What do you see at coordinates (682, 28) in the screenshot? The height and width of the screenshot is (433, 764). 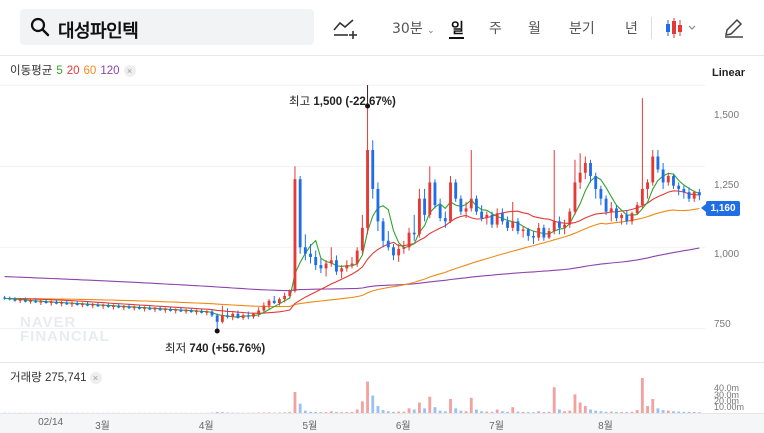 I see `candle-type-icon` at bounding box center [682, 28].